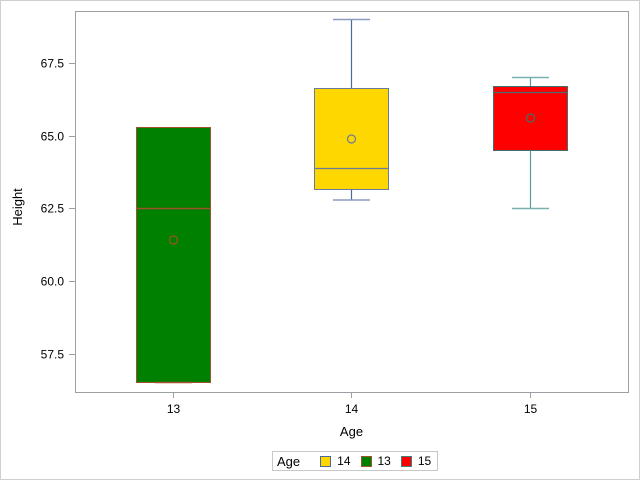  What do you see at coordinates (352, 409) in the screenshot?
I see `x-tick-label: 14` at bounding box center [352, 409].